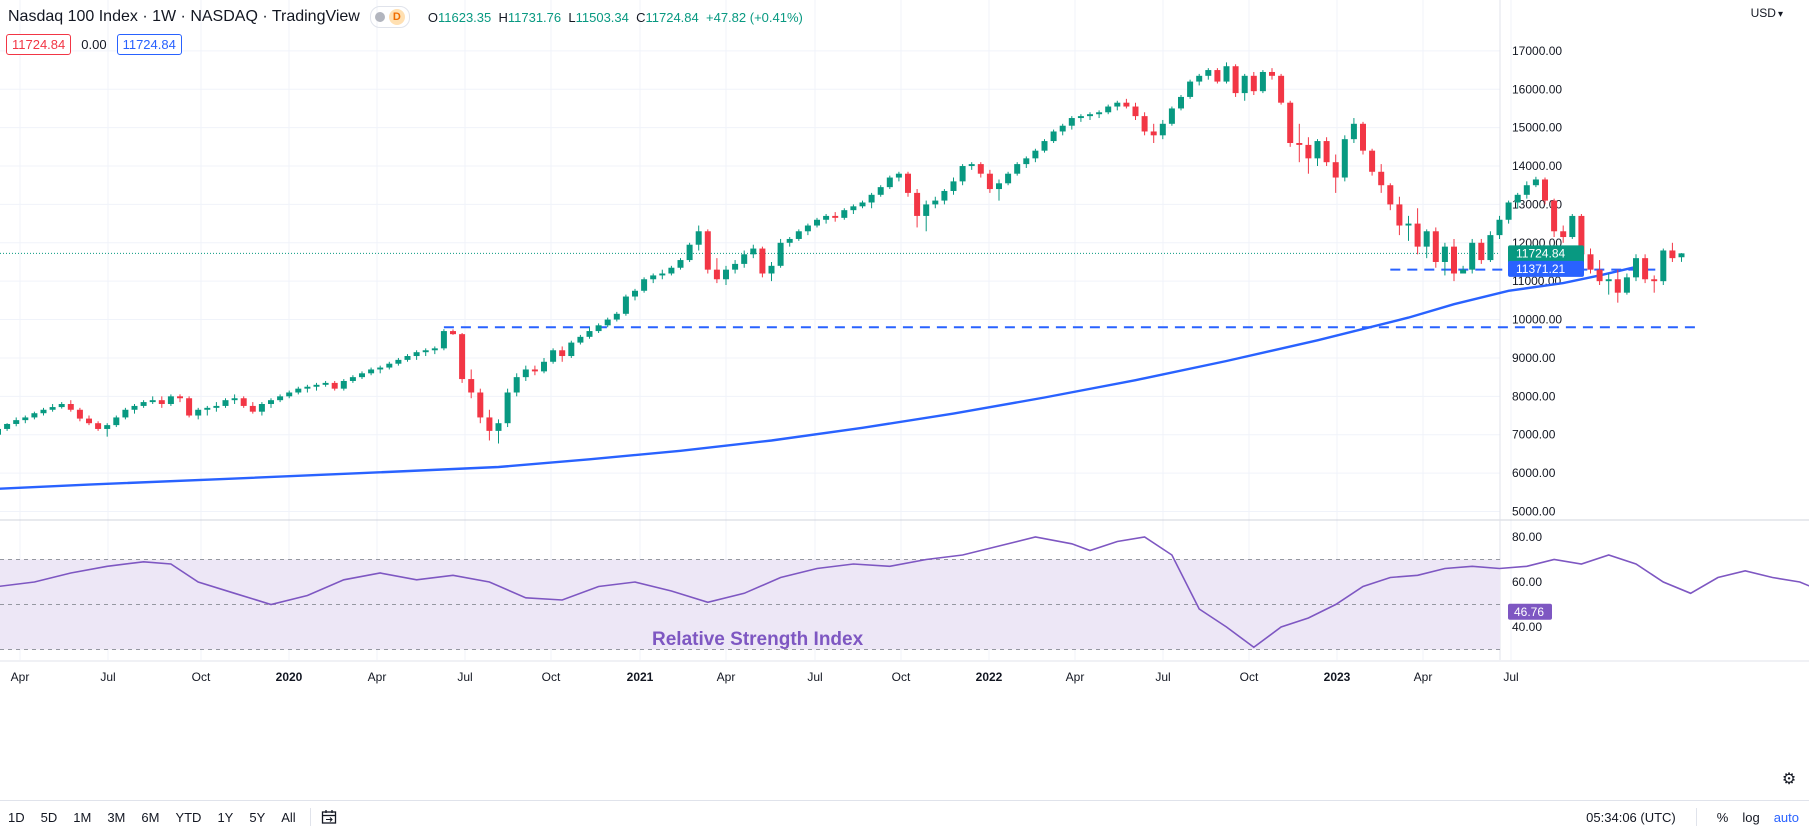 The height and width of the screenshot is (833, 1809). Describe the element at coordinates (602, 17) in the screenshot. I see `low-value: 11503.34` at that location.